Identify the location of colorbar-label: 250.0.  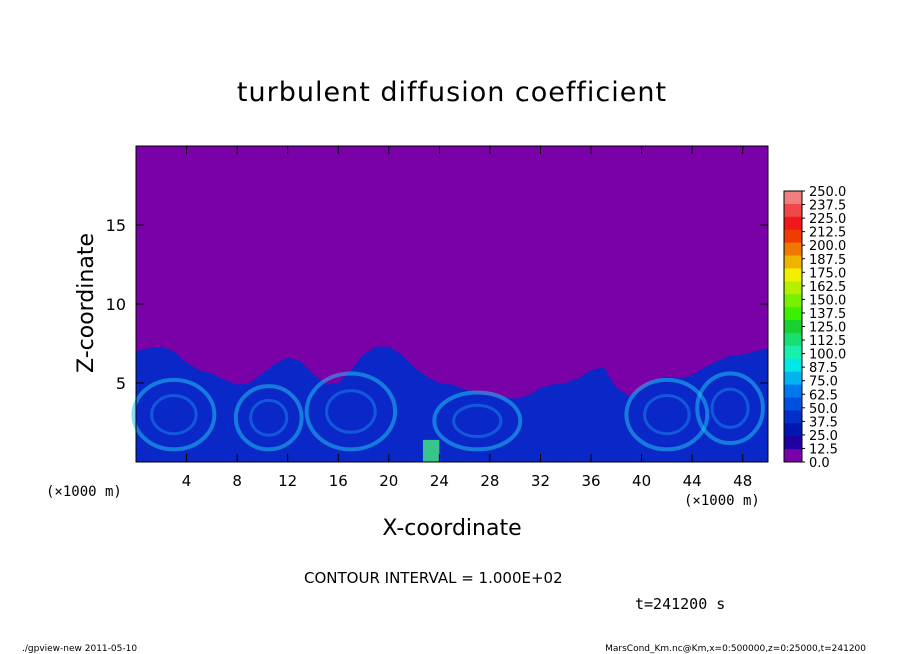
(827, 192).